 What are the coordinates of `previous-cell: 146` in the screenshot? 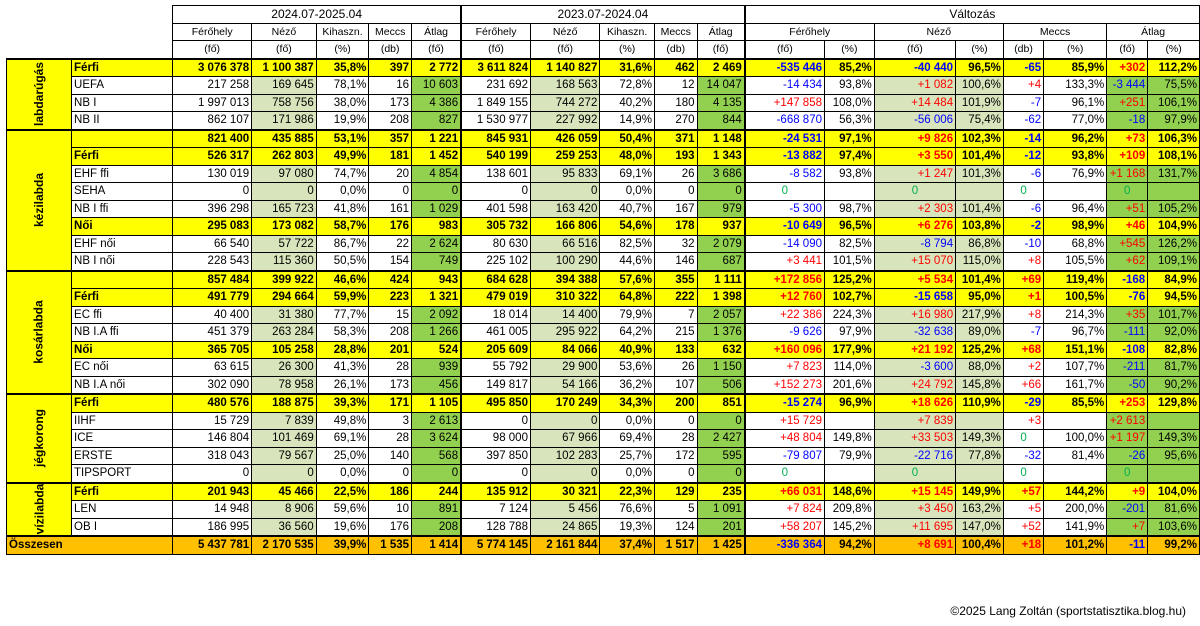 It's located at (675, 261).